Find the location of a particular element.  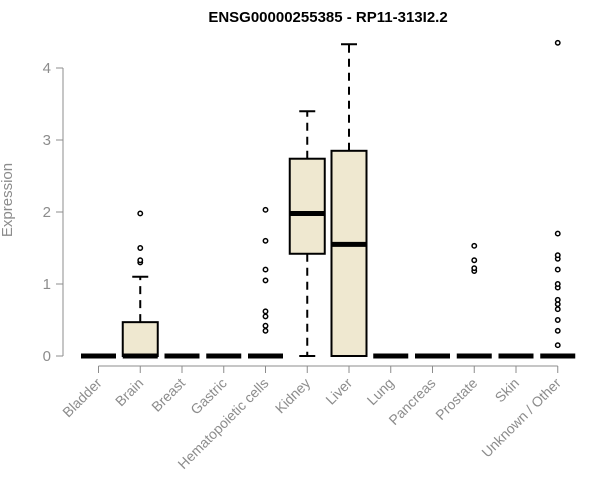

box-kidney is located at coordinates (307, 233).